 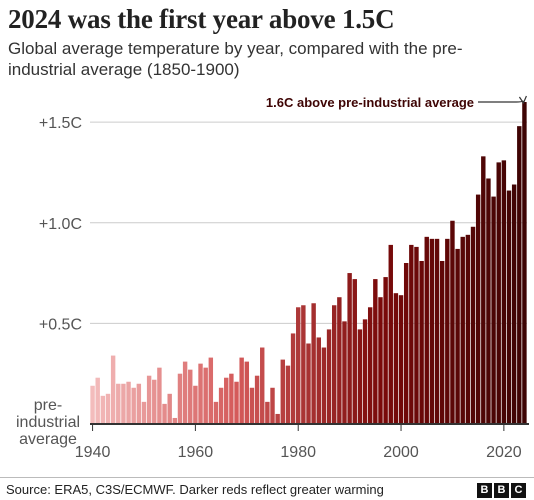 What do you see at coordinates (196, 452) in the screenshot?
I see `x-tick-label: 1960` at bounding box center [196, 452].